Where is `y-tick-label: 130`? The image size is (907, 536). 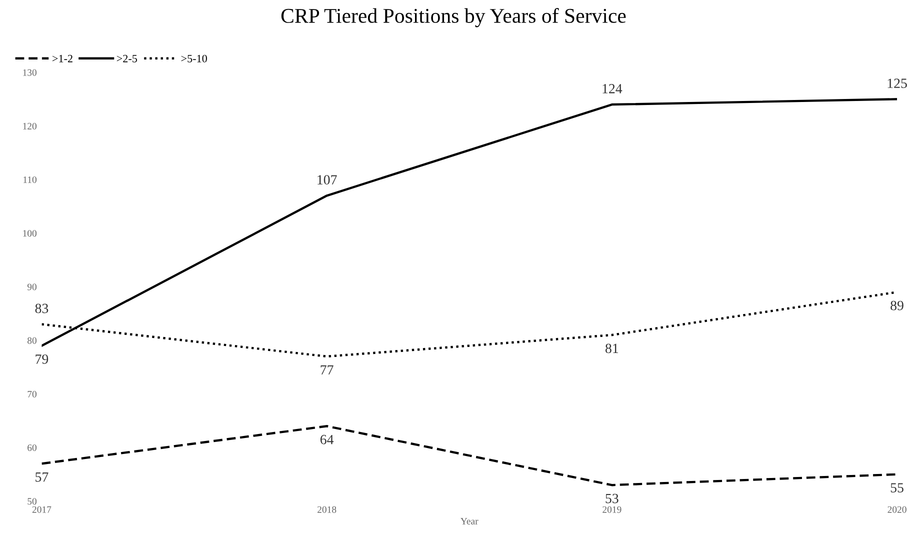 y-tick-label: 130 is located at coordinates (29, 72).